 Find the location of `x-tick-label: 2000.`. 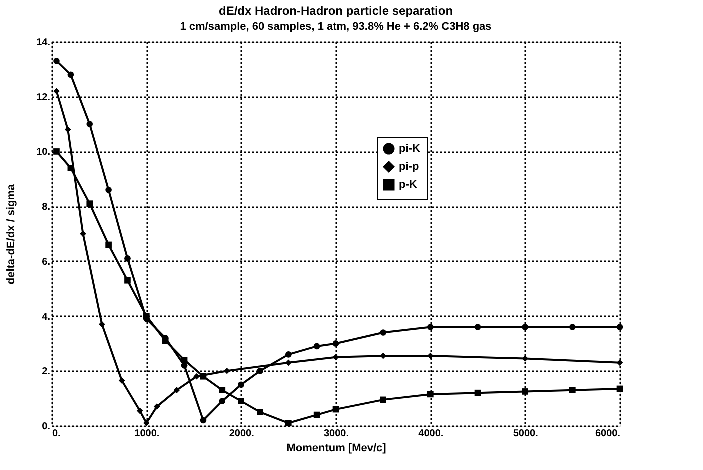

x-tick-label: 2000. is located at coordinates (242, 434).